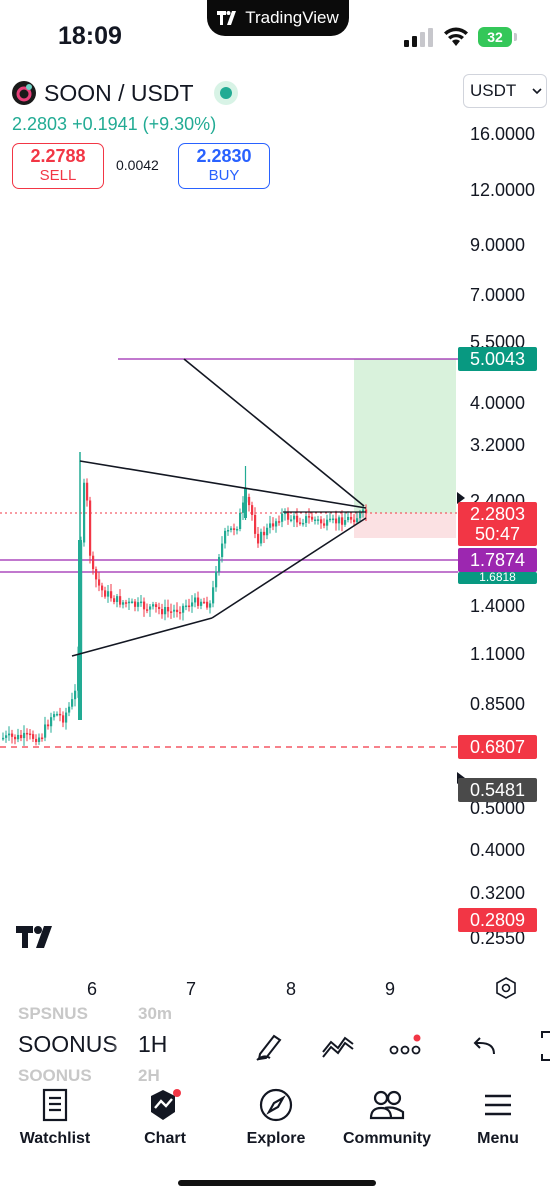 The height and width of the screenshot is (1199, 554). What do you see at coordinates (390, 989) in the screenshot?
I see `time-label: 9` at bounding box center [390, 989].